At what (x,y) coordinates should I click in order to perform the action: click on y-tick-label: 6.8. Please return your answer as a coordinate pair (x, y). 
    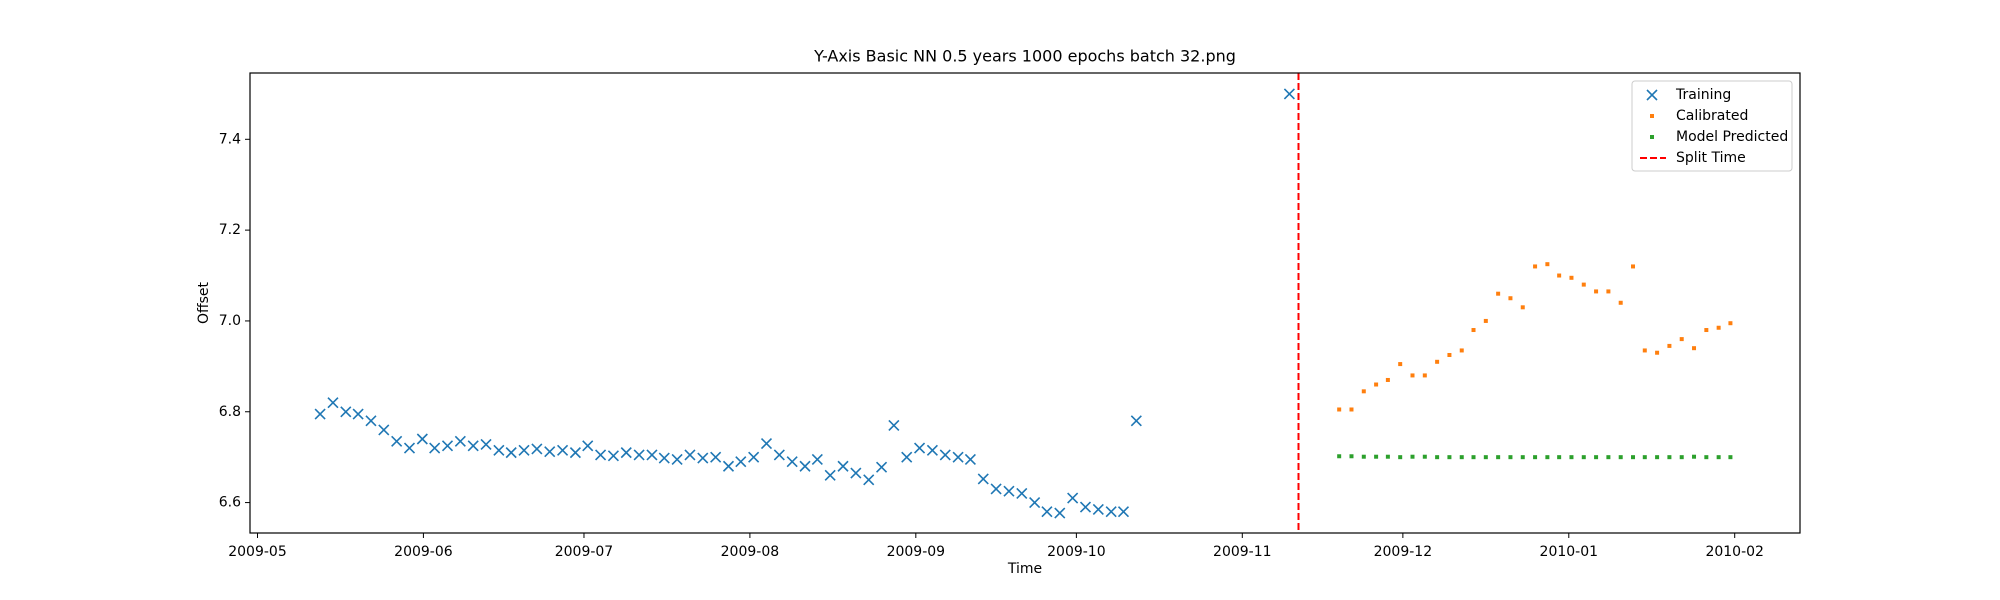
    Looking at the image, I should click on (230, 412).